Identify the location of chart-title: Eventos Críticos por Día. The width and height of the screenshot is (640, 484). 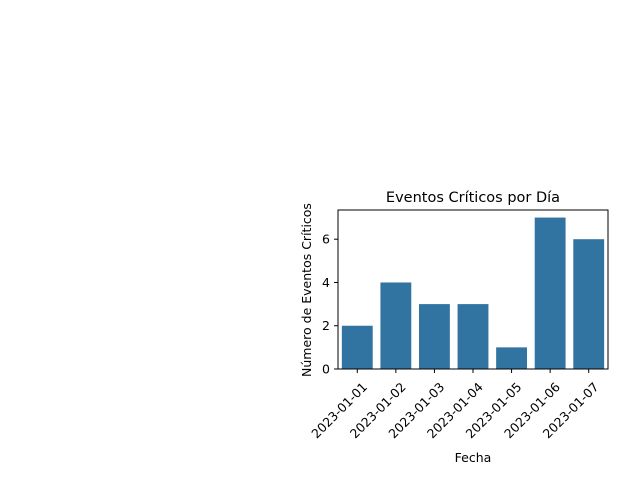
(473, 198).